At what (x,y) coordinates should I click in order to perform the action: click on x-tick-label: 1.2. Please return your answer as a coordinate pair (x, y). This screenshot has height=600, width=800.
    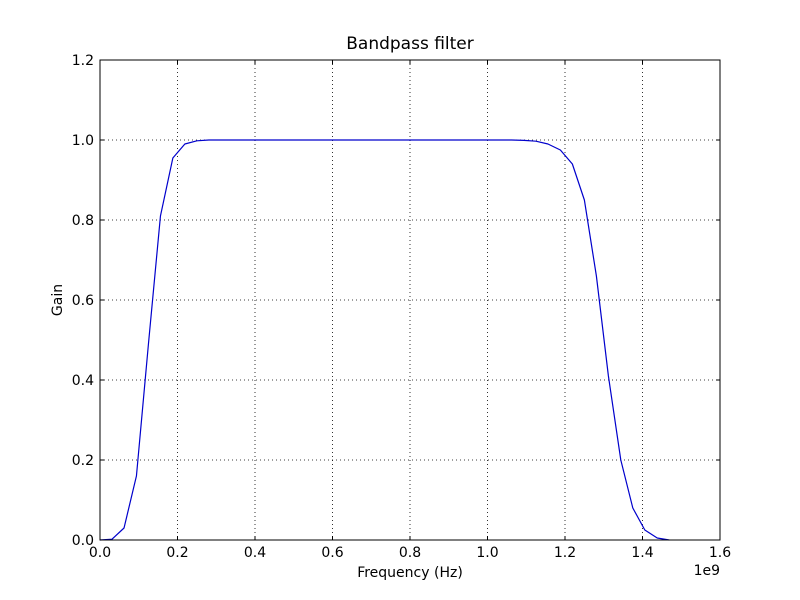
    Looking at the image, I should click on (565, 553).